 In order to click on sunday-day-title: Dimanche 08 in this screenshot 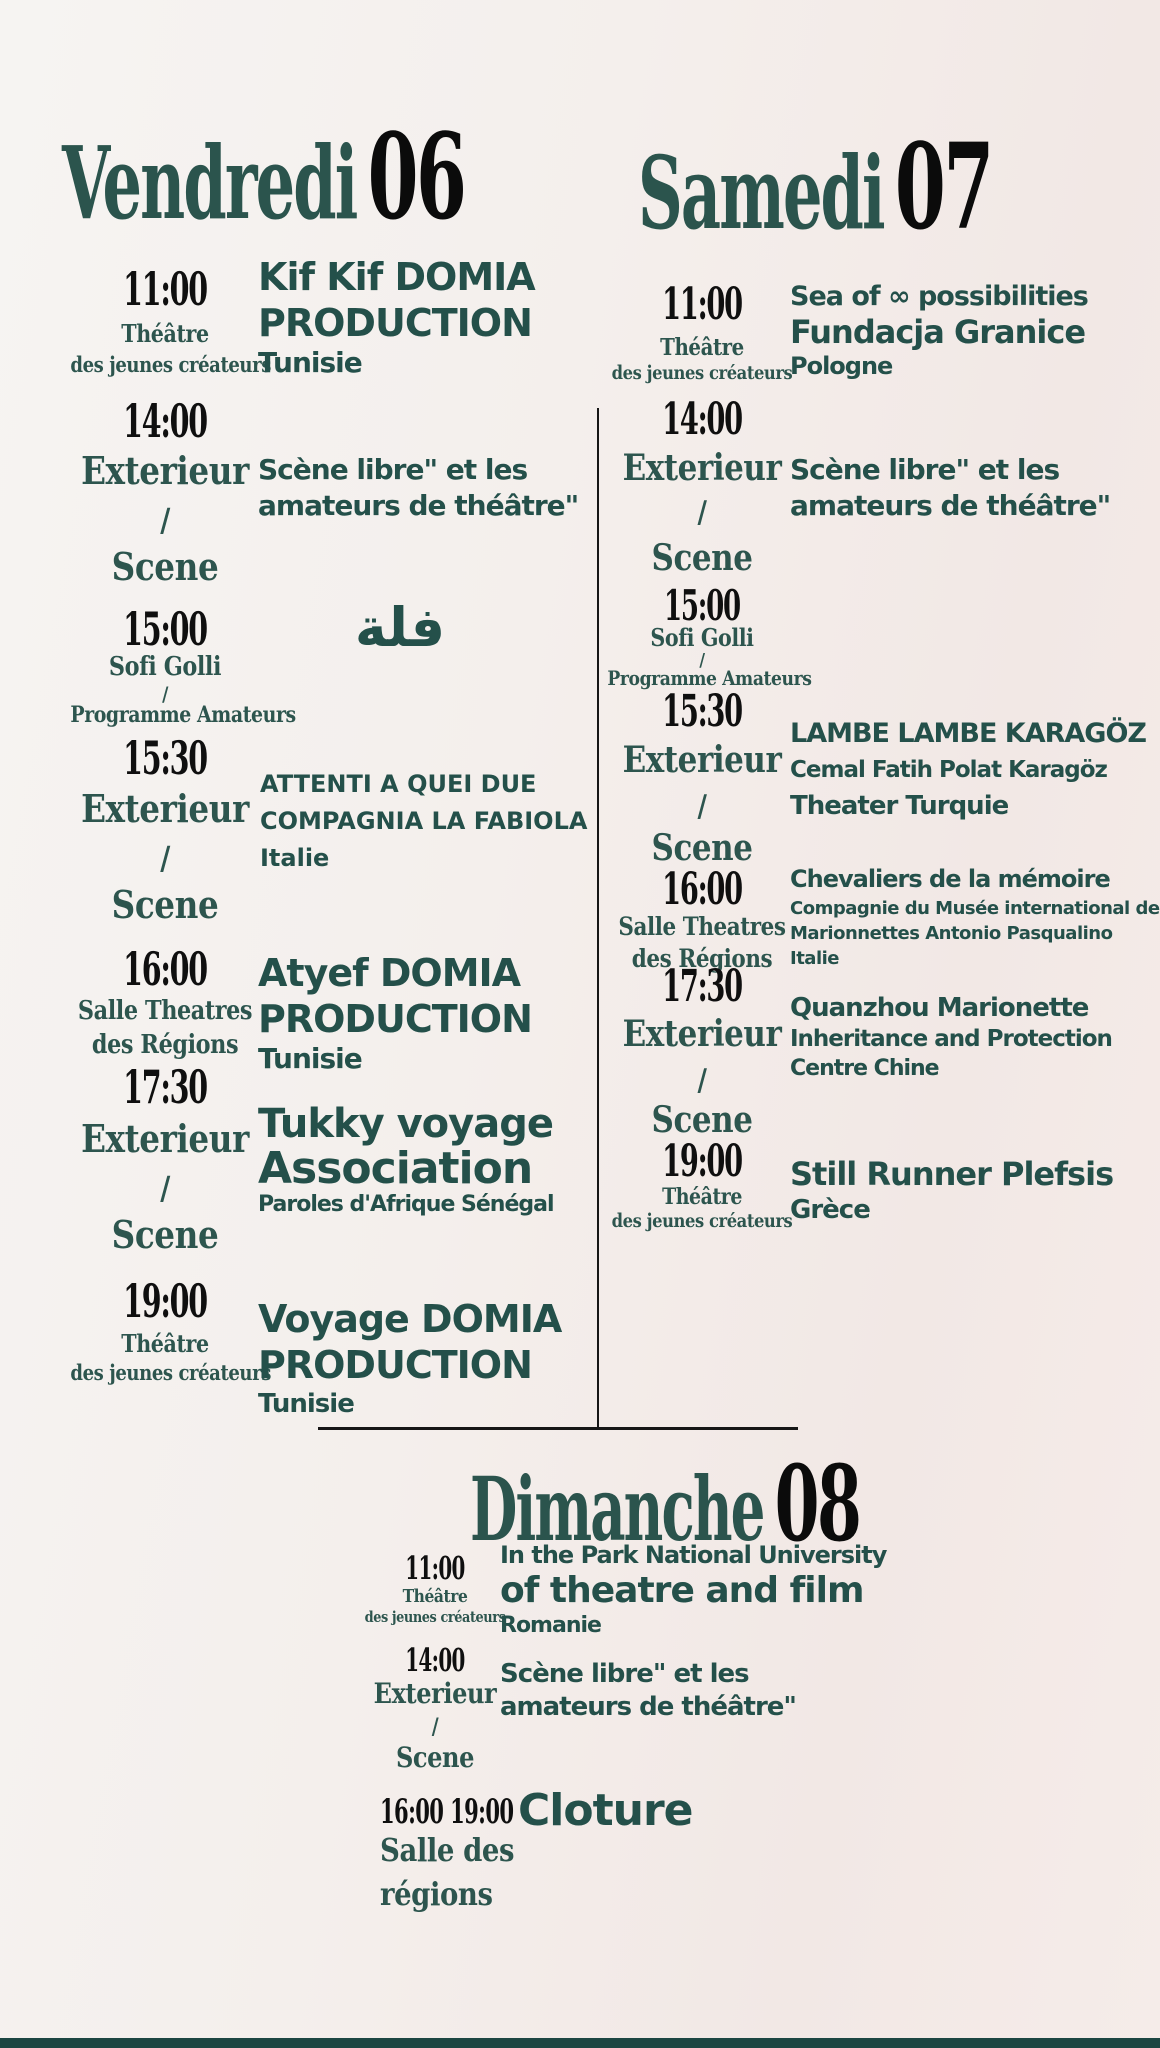, I will do `click(784, 1504)`.